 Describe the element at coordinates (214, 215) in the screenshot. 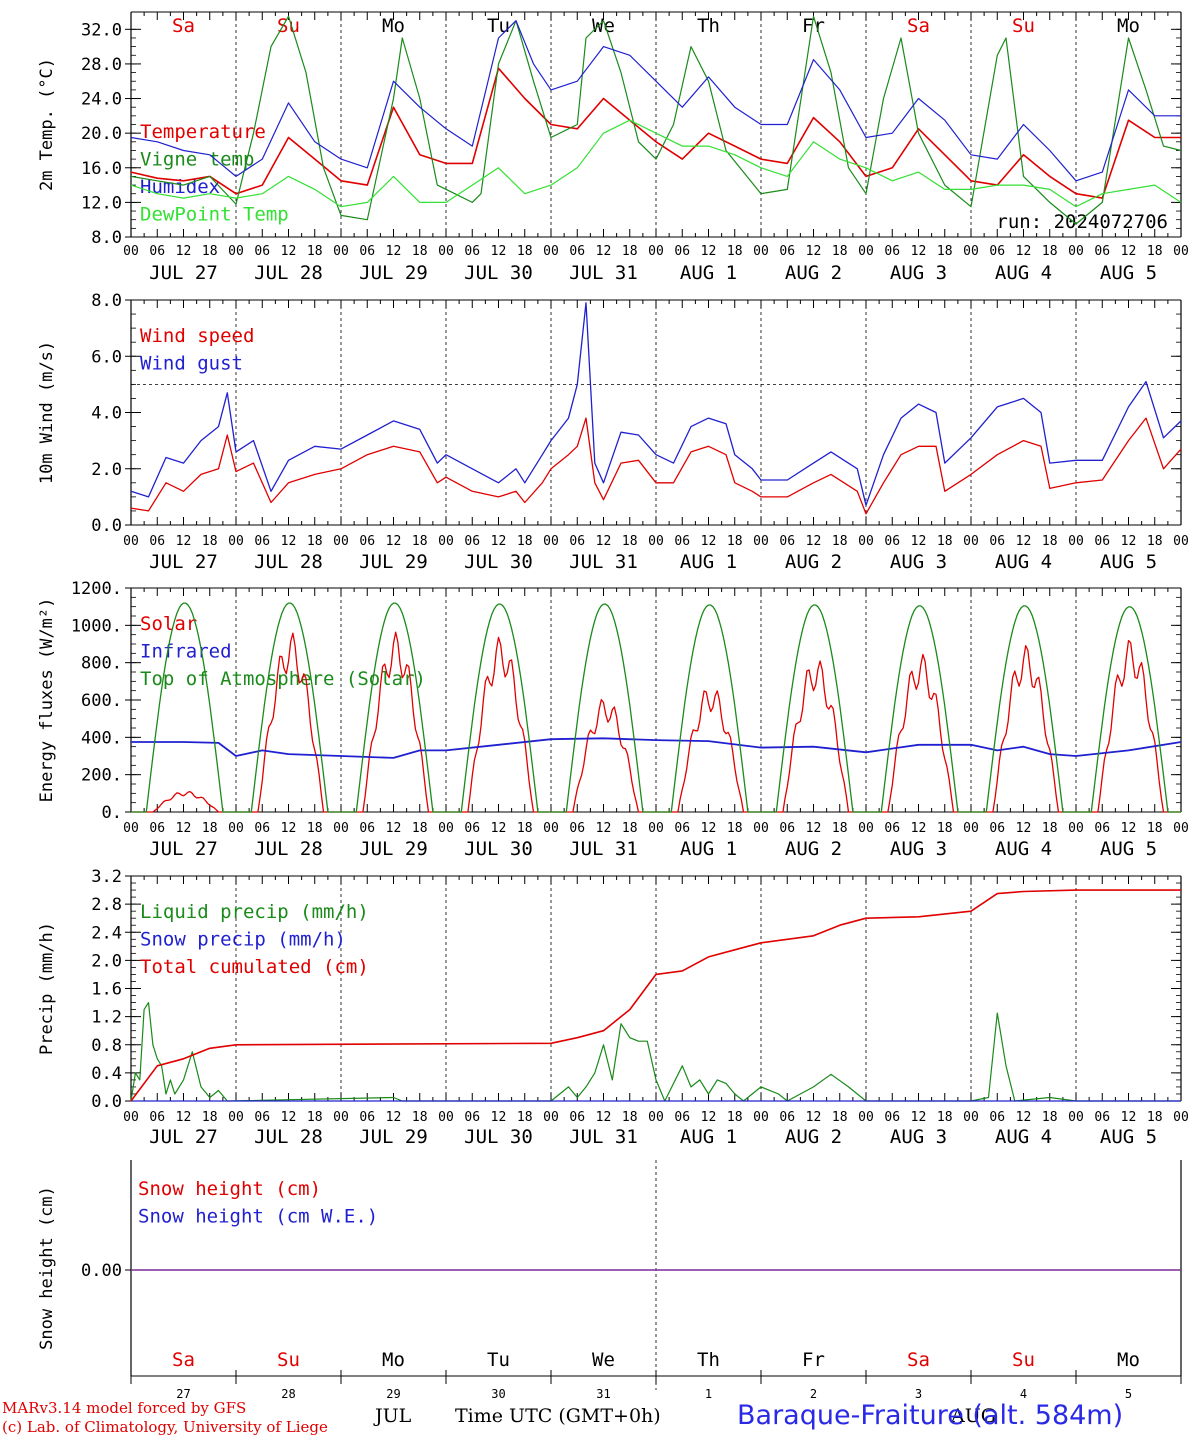

I see `legend-entry: DewPoint Temp` at that location.